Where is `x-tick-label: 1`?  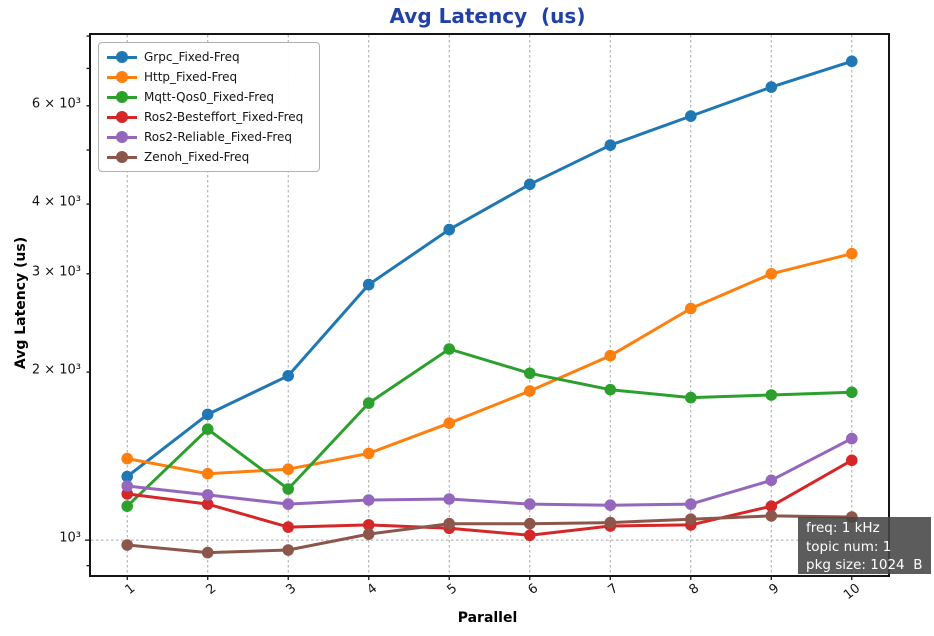 x-tick-label: 1 is located at coordinates (130, 589).